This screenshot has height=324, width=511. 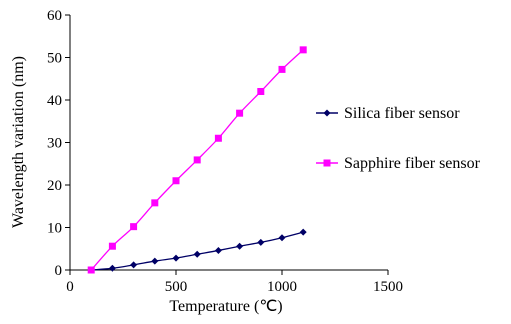 What do you see at coordinates (225, 306) in the screenshot?
I see `x-axis-title: Temperature (℃)` at bounding box center [225, 306].